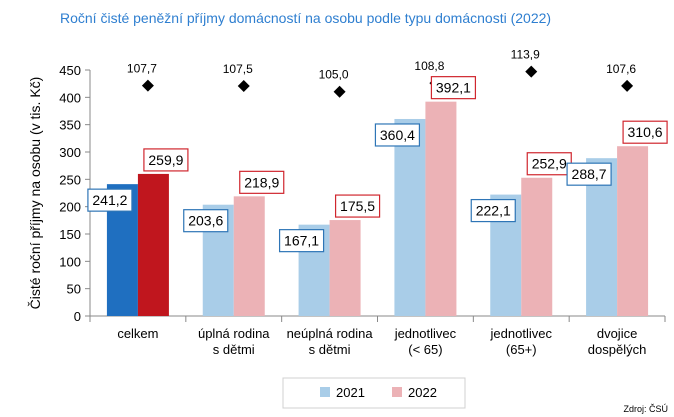  What do you see at coordinates (410, 217) in the screenshot?
I see `bar-2021` at bounding box center [410, 217].